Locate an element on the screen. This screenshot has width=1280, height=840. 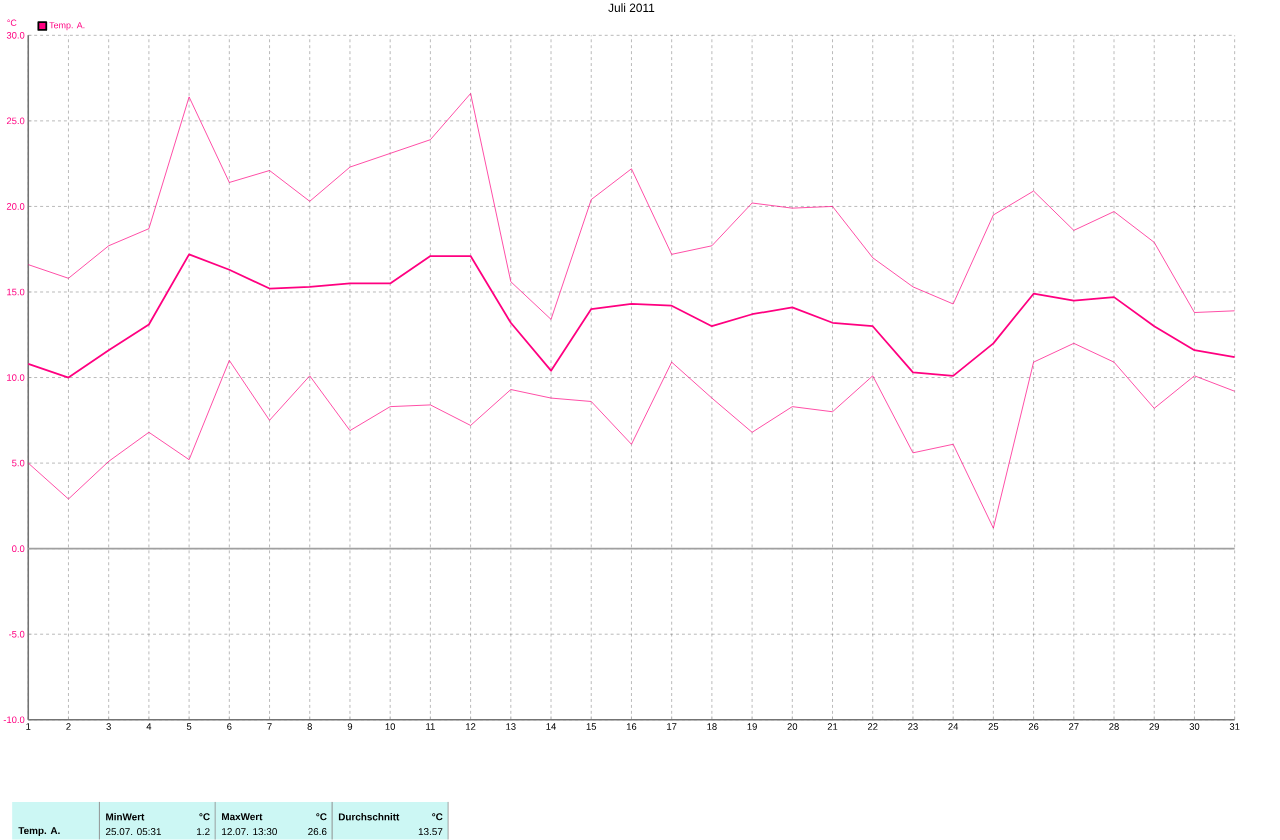
x-tick-label: 24 is located at coordinates (953, 726).